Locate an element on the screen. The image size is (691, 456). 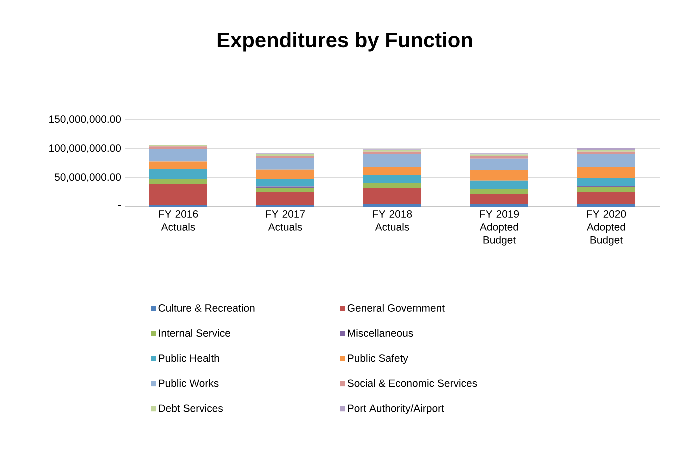
legend-label: General Government is located at coordinates (396, 308).